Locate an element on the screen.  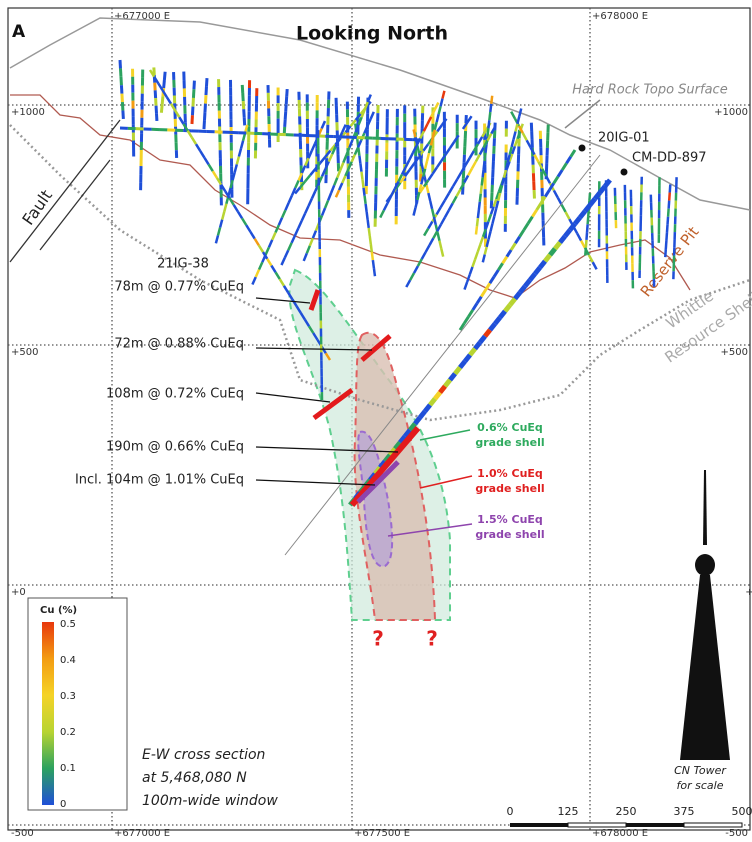
cn-tower is located at coordinates (705, 615).